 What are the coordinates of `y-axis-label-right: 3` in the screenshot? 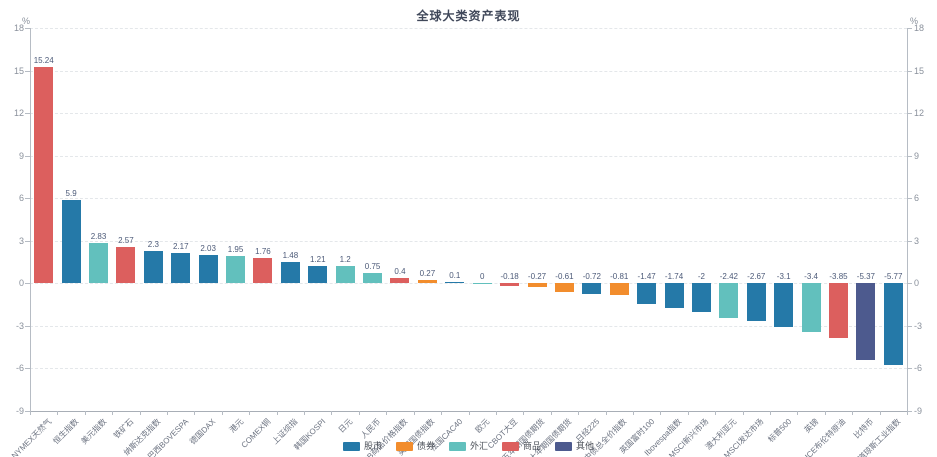 It's located at (917, 240).